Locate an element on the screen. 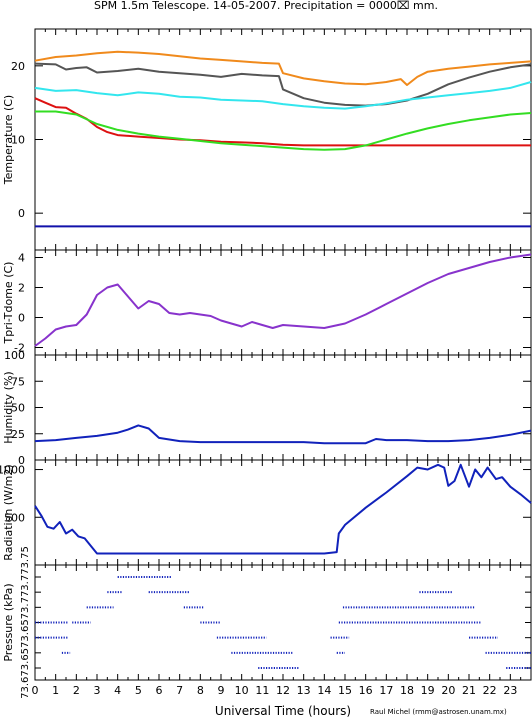 The image size is (532, 719). tpri-tdome-series is located at coordinates (283, 300).